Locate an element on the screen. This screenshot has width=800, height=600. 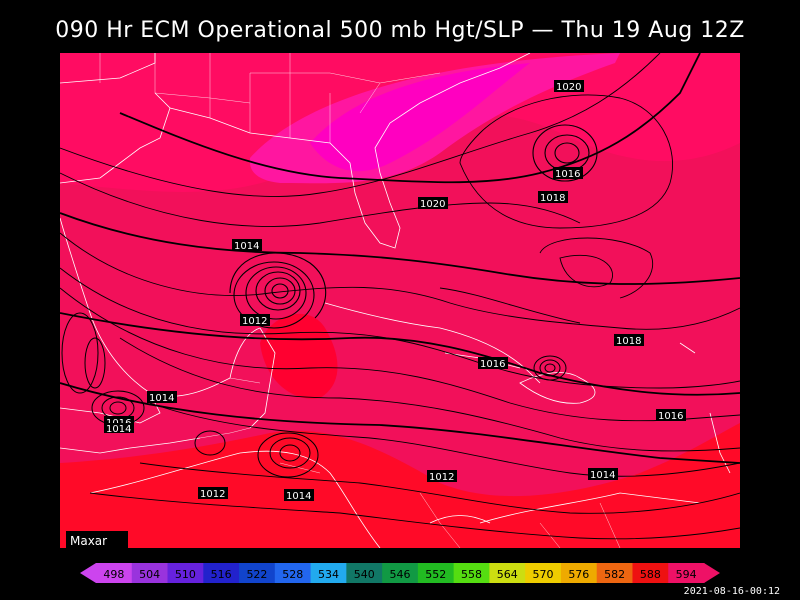
colorbar-label: 540 is located at coordinates (364, 574).